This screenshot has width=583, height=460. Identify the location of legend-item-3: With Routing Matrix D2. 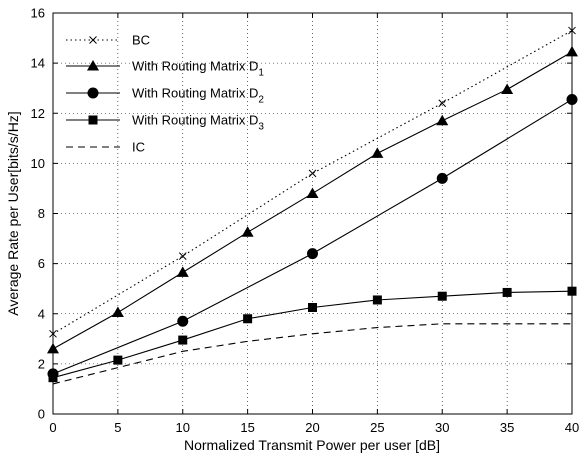
(165, 96).